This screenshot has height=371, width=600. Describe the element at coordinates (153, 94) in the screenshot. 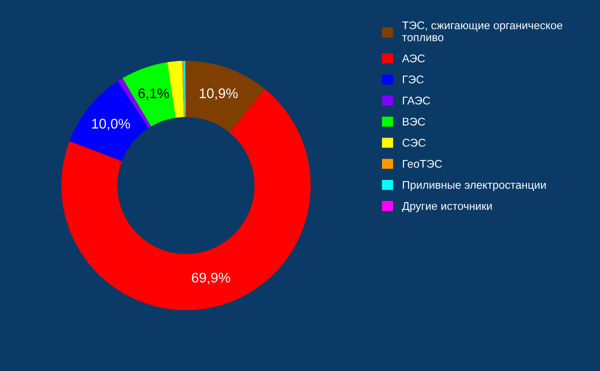

I see `data-label: 6,1%` at that location.